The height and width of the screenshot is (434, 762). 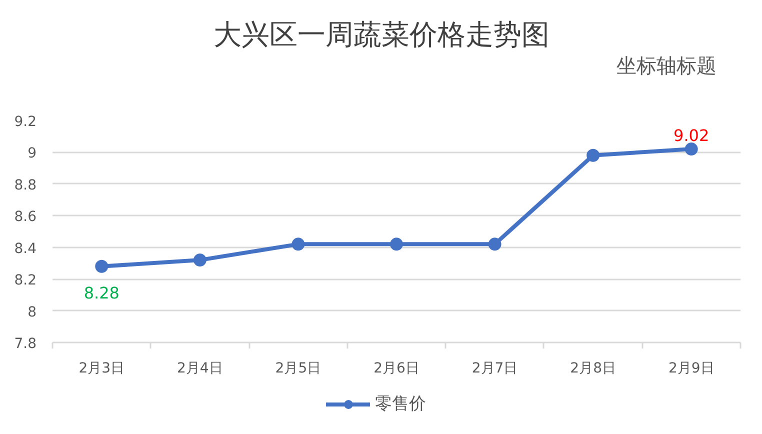 I want to click on x-tick-label: 2月8日, so click(x=593, y=368).